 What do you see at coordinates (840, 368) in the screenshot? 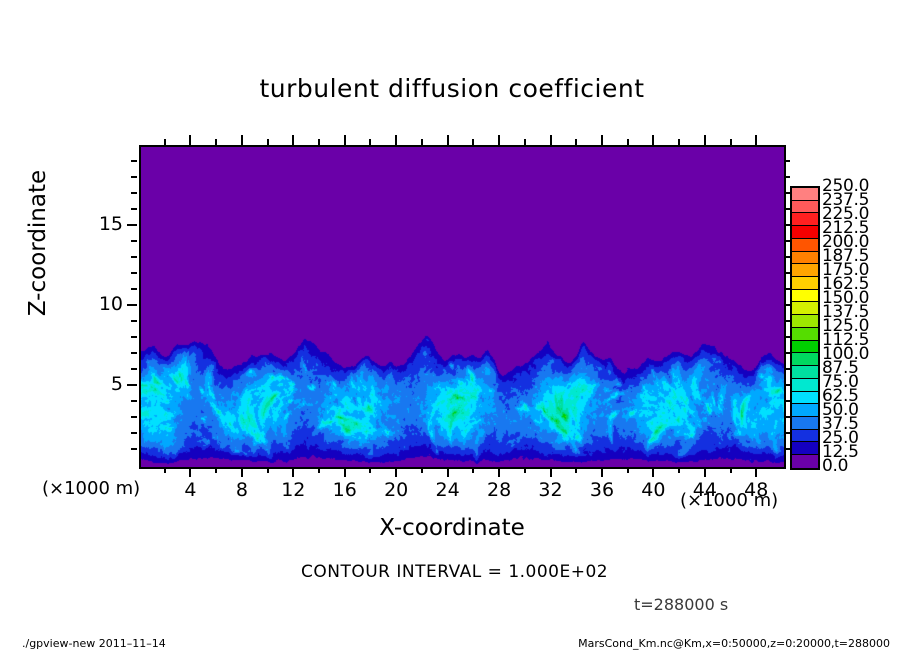
I see `colorbar-tick-label-87.5: 87.5` at bounding box center [840, 368].